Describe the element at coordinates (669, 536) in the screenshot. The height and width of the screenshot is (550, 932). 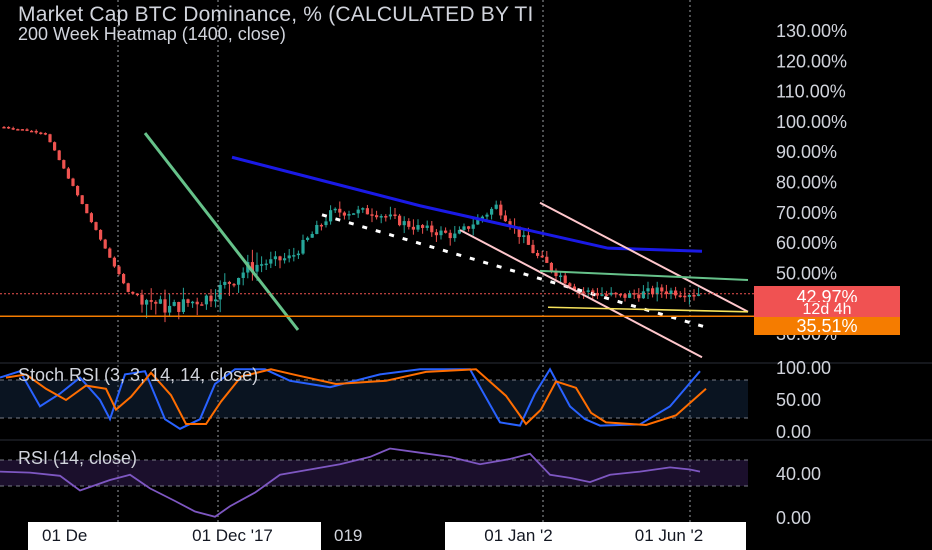
I see `x-label-5: 01 Jun '2` at that location.